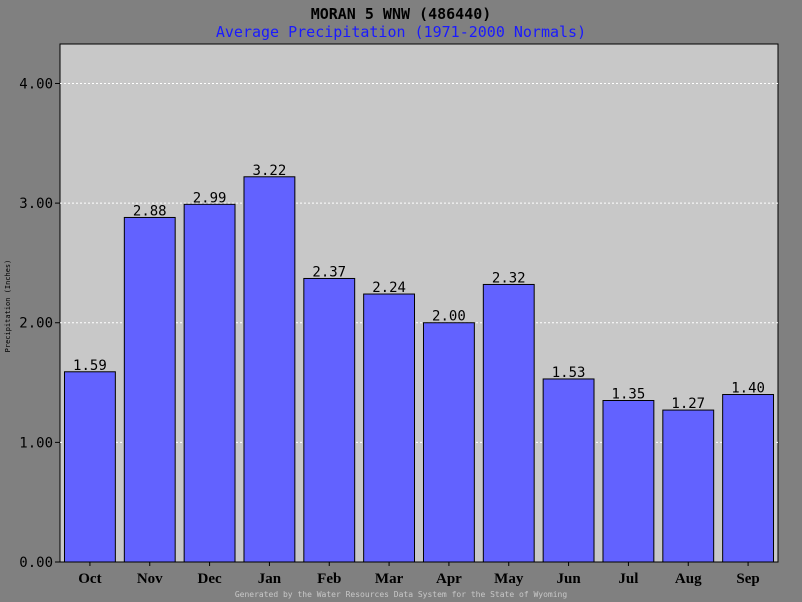 The image size is (802, 602). Describe the element at coordinates (569, 373) in the screenshot. I see `data-label: 1.53` at that location.